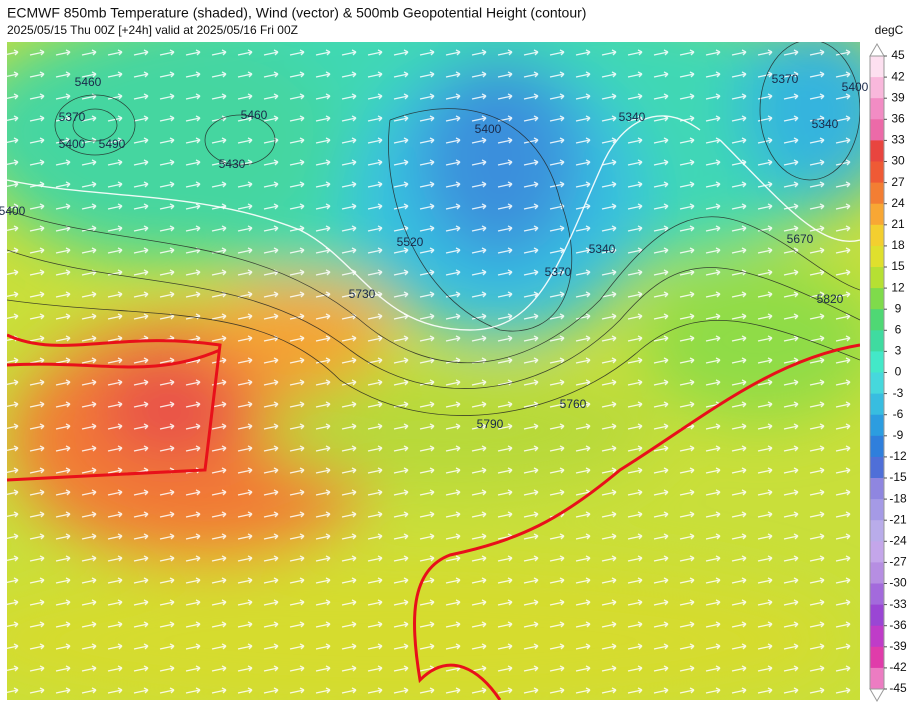 The image size is (920, 713). What do you see at coordinates (898, 562) in the screenshot?
I see `colorbar-tick-label: -27` at bounding box center [898, 562].